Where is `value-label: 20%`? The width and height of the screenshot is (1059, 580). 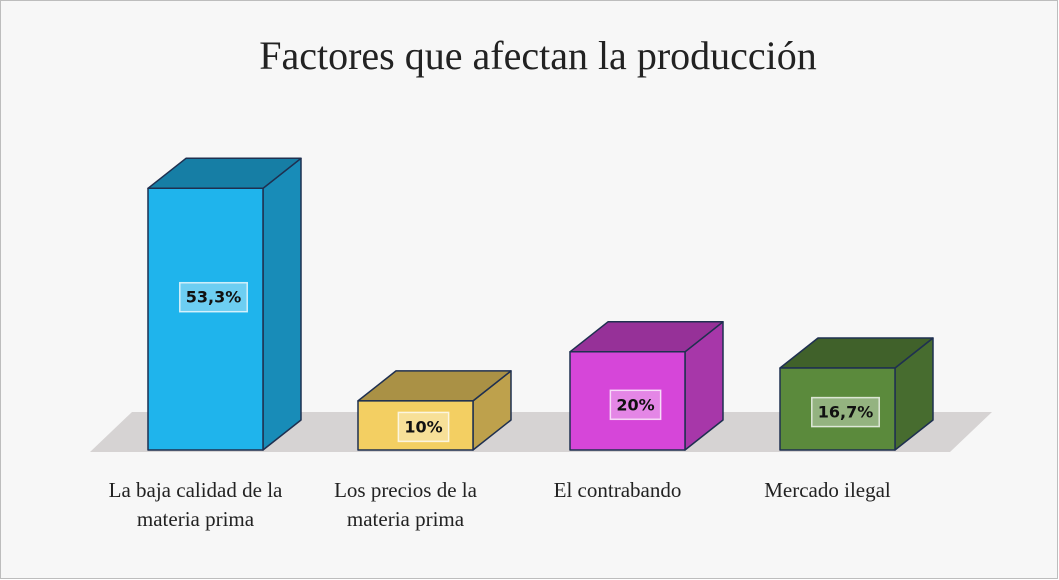 value-label: 20% is located at coordinates (635, 404).